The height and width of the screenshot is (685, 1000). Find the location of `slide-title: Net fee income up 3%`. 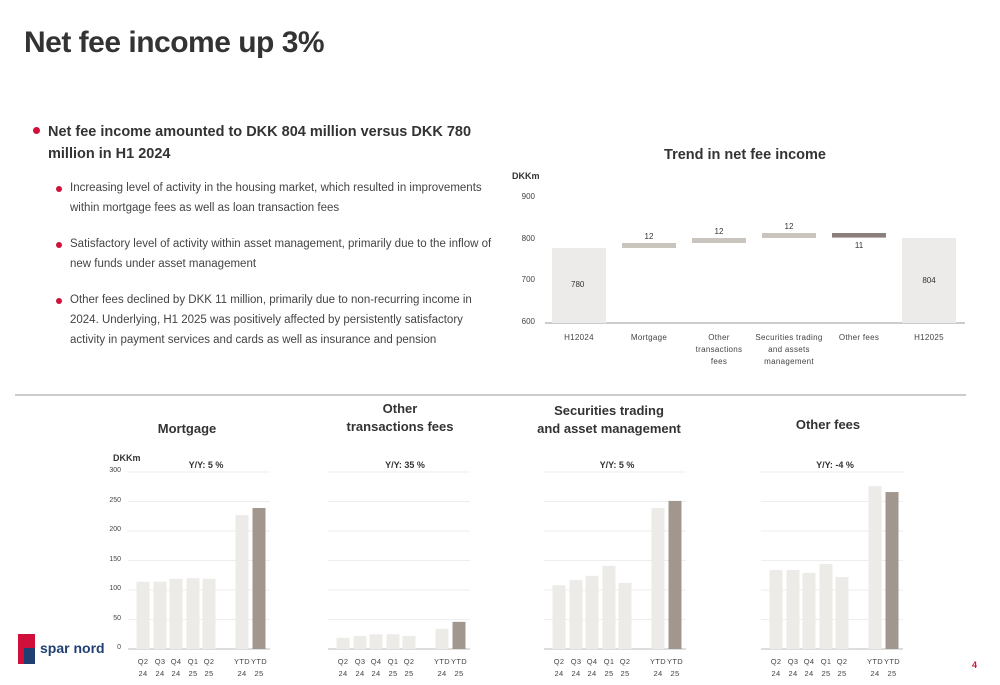

slide-title: Net fee income up 3% is located at coordinates (174, 42).